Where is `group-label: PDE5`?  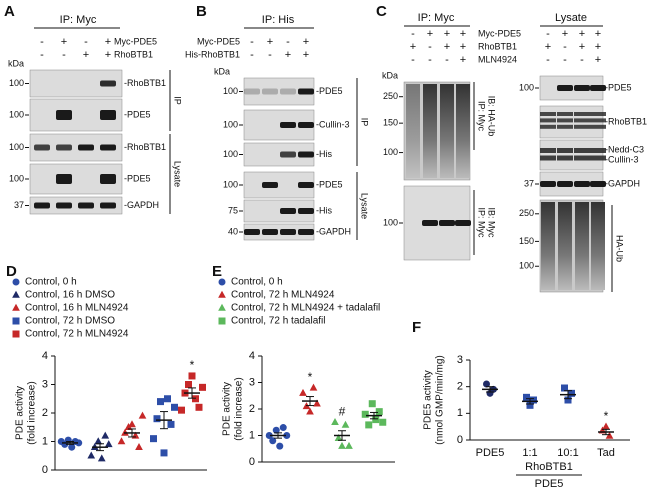
group-label: PDE5 is located at coordinates (549, 484).